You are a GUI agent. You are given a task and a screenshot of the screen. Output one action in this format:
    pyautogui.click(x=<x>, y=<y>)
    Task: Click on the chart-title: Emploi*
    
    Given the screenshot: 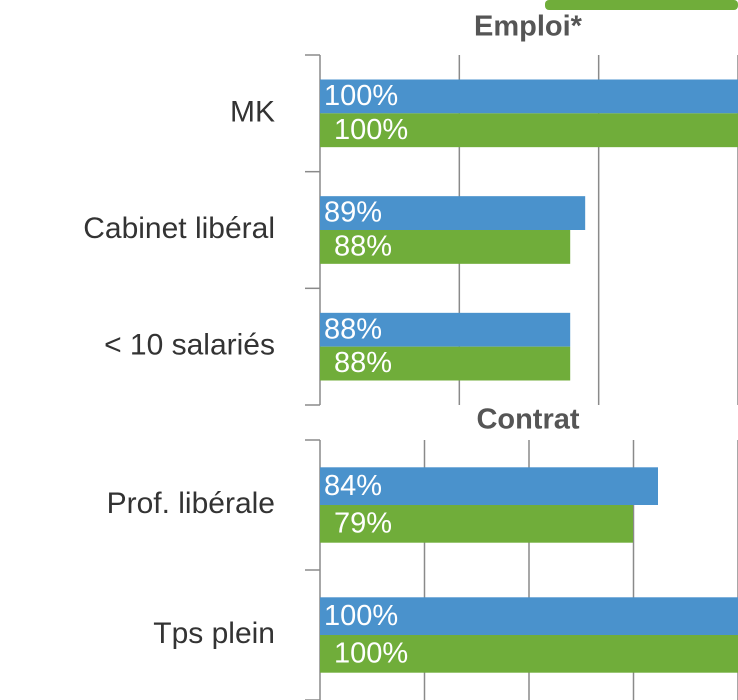 What is the action you would take?
    pyautogui.click(x=528, y=27)
    